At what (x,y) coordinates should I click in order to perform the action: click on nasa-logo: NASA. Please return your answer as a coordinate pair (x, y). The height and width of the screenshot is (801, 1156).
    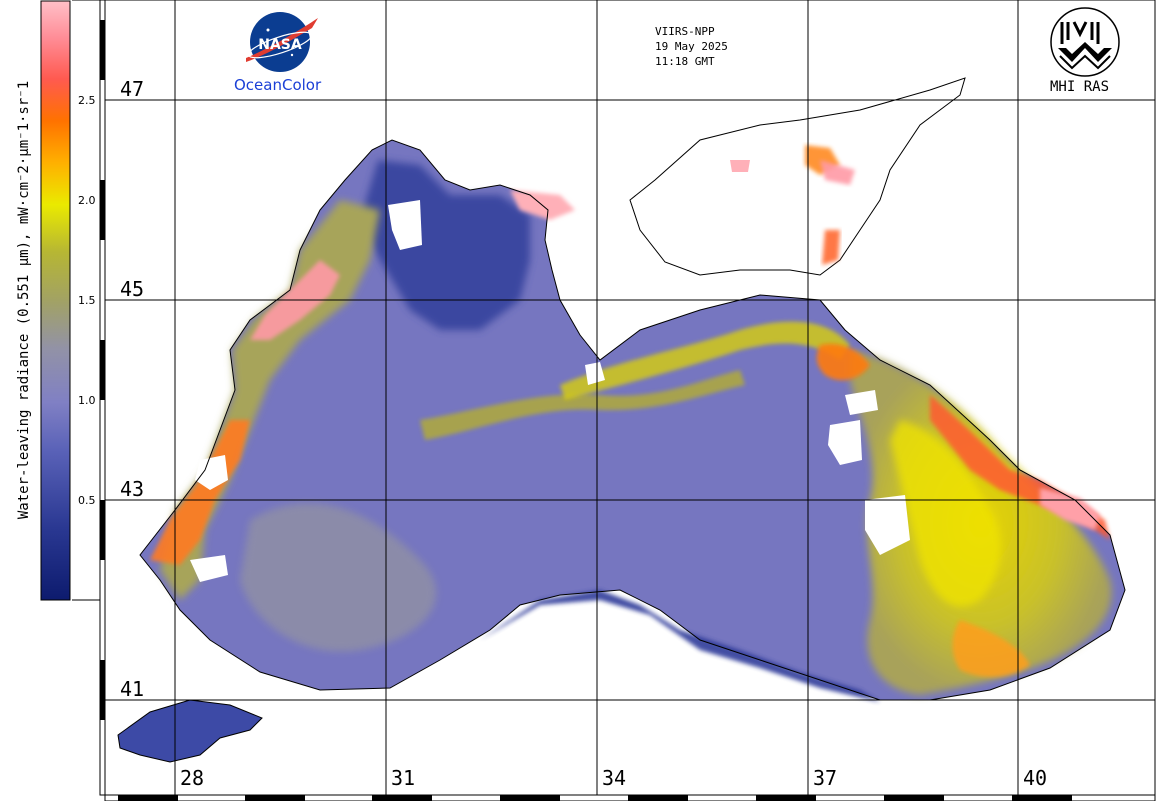
    Looking at the image, I should click on (282, 42).